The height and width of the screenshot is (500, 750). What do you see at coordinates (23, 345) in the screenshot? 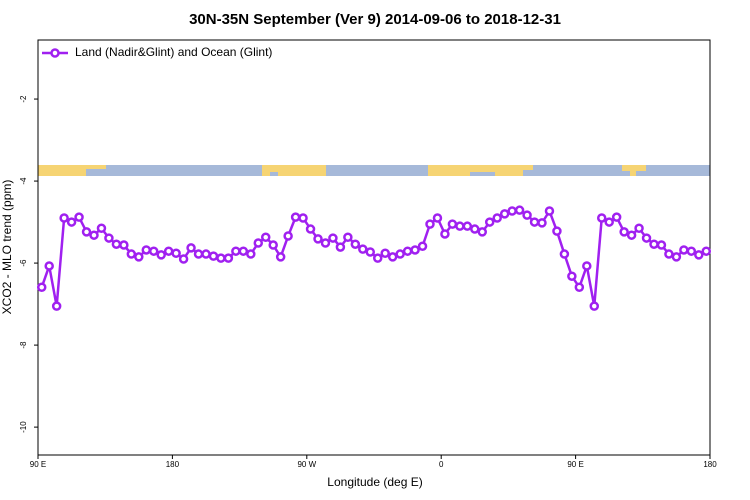
I see `y-tick-label: -8` at bounding box center [23, 345].